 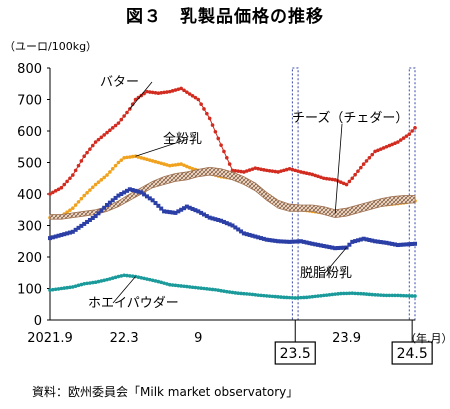 What do you see at coordinates (295, 354) in the screenshot?
I see `highlight-label: 23.5` at bounding box center [295, 354].